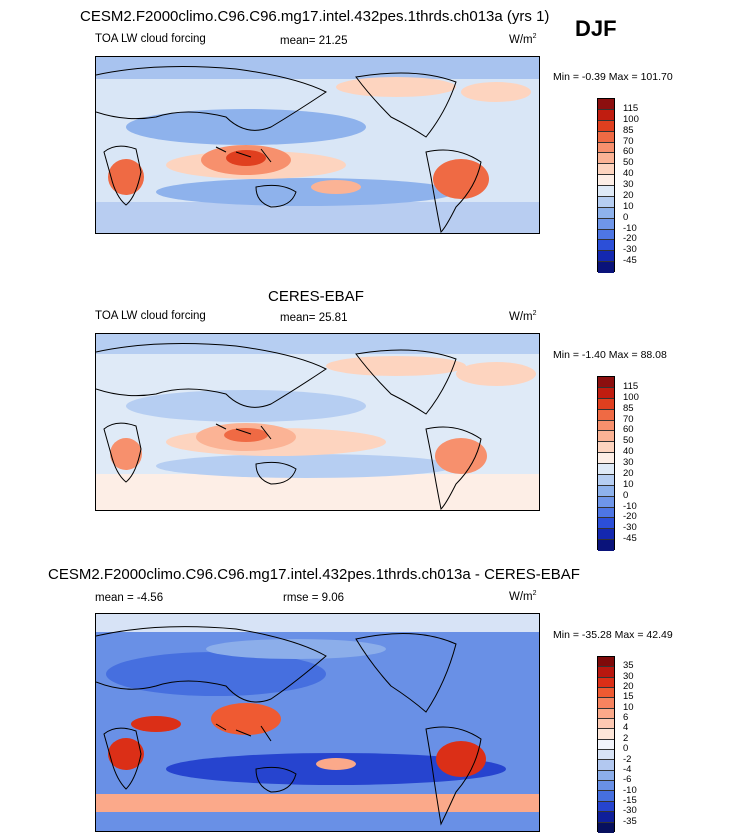 This screenshot has width=732, height=839. Describe the element at coordinates (626, 718) in the screenshot. I see `colorbar-tick-label: 6` at that location.